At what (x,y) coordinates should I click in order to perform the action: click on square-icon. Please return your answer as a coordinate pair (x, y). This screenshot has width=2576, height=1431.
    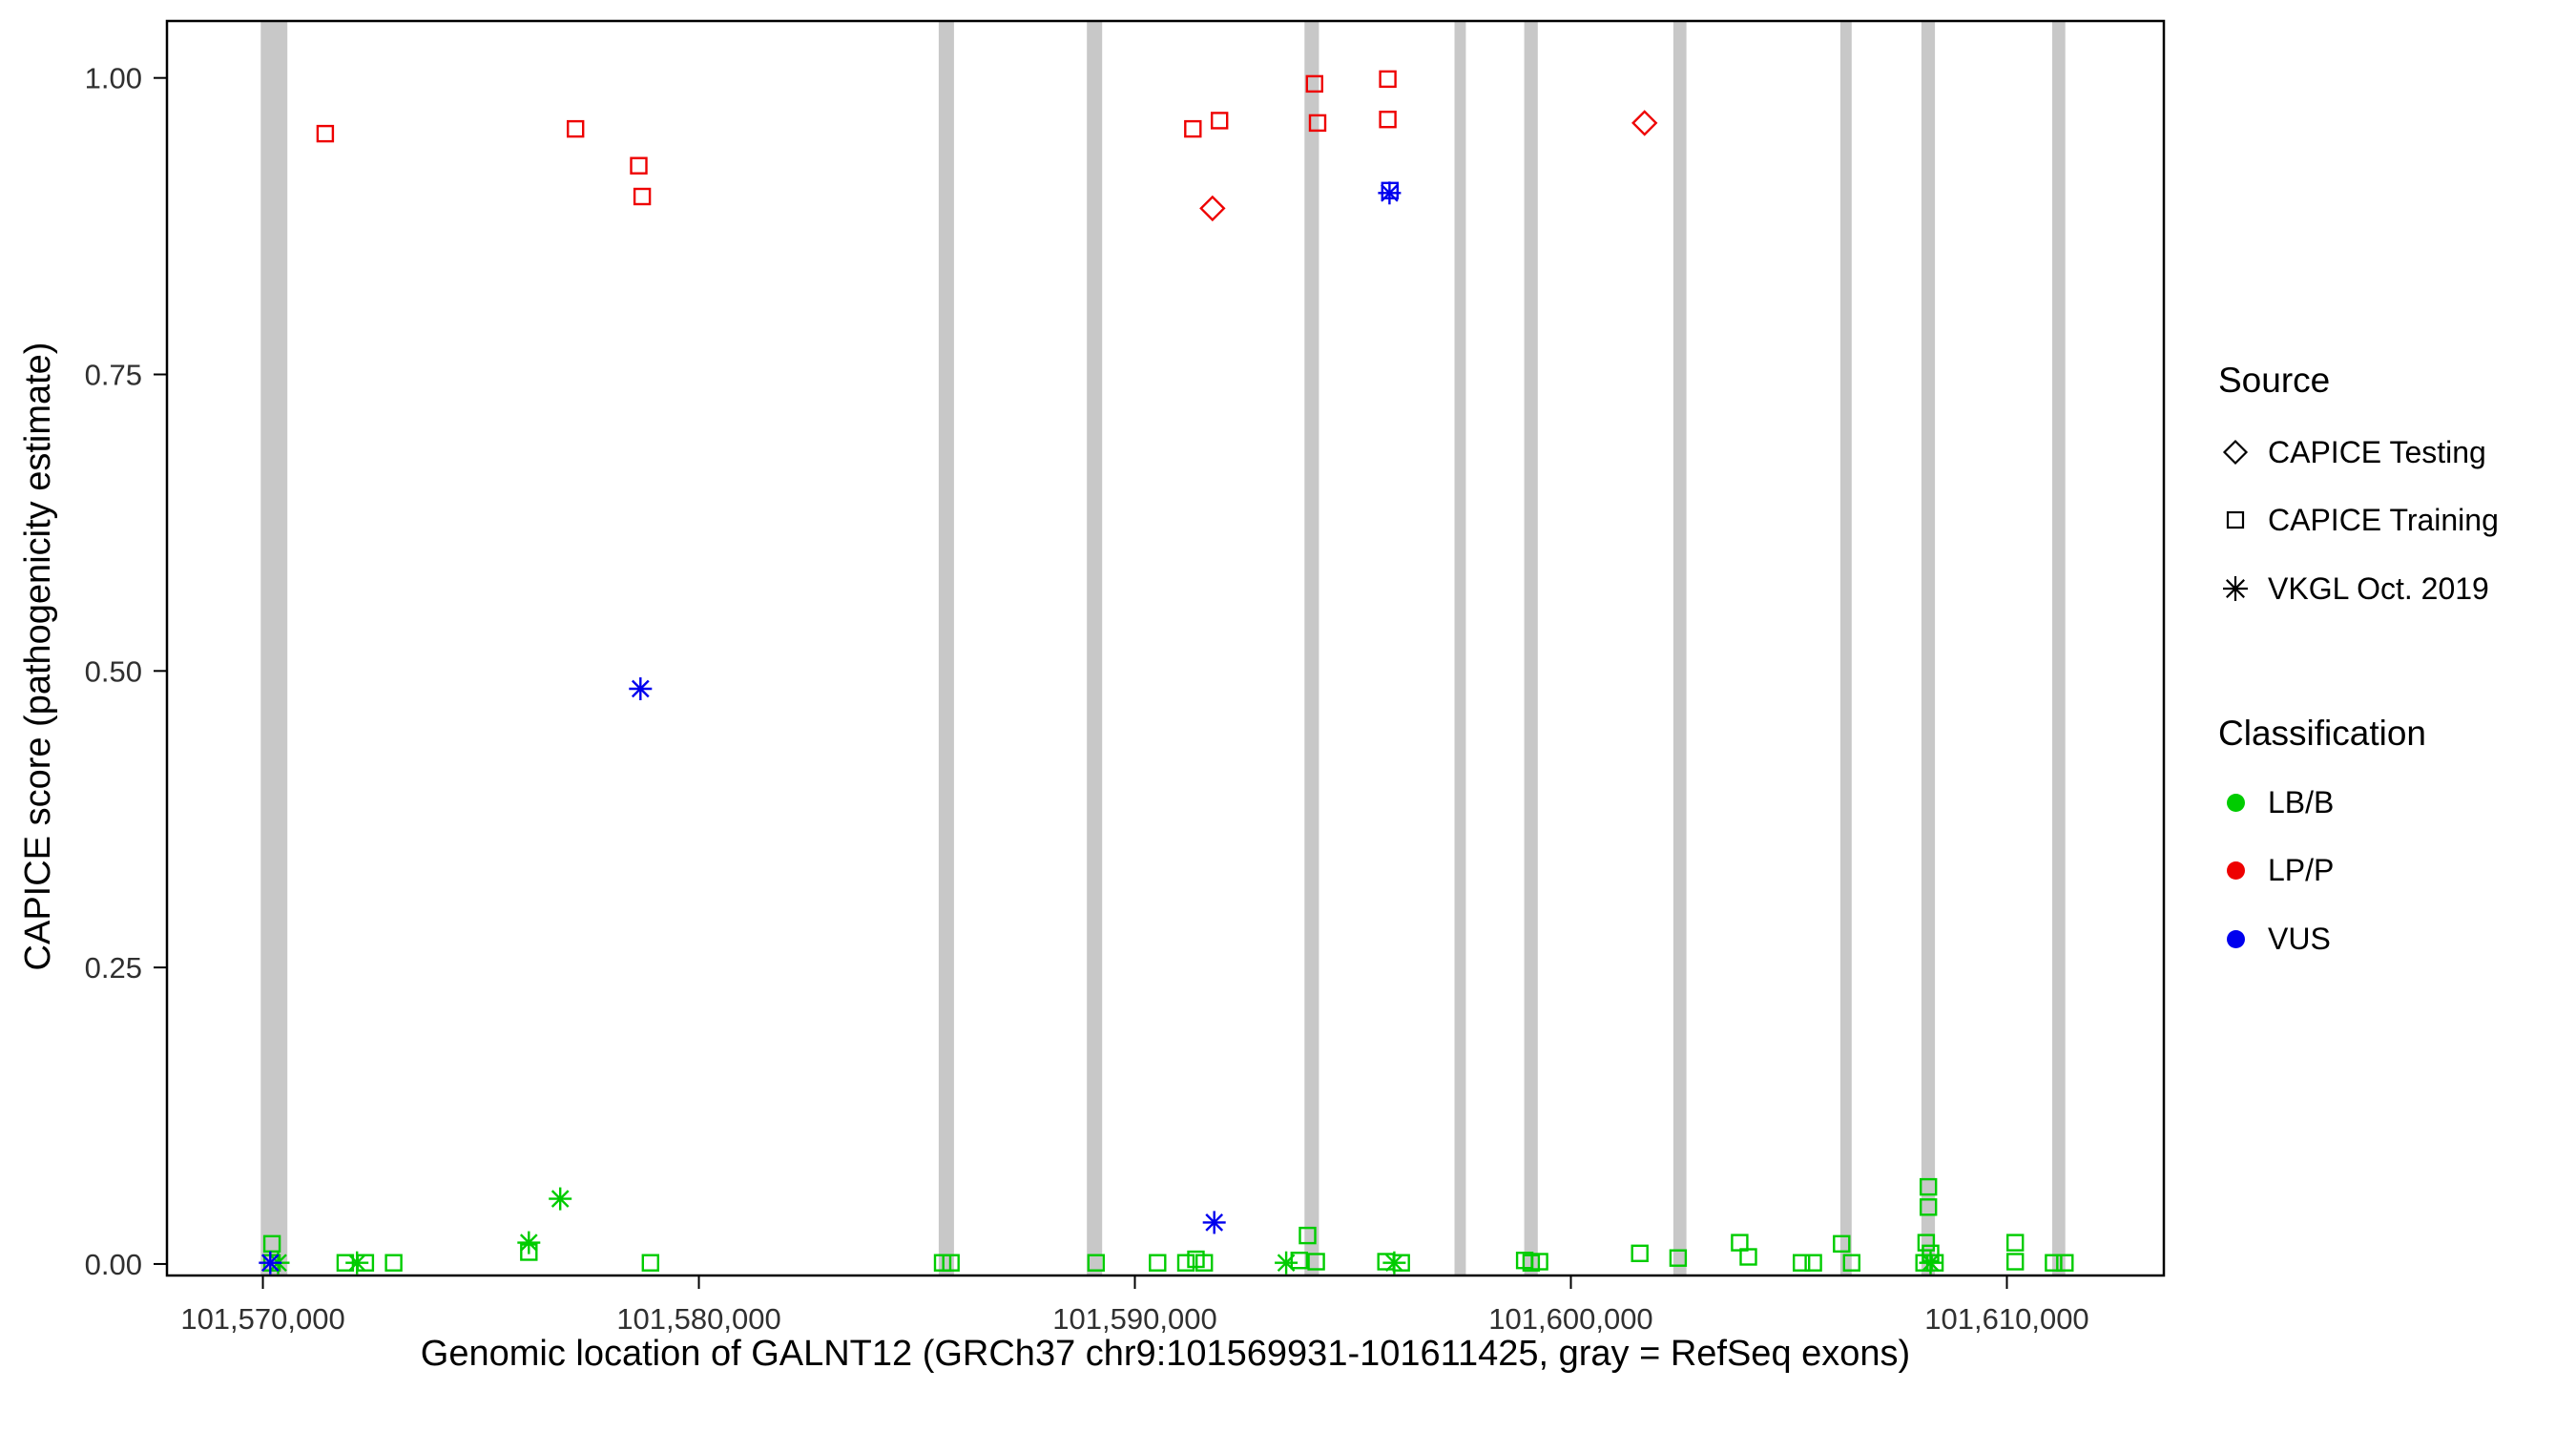
    Looking at the image, I should click on (2235, 519).